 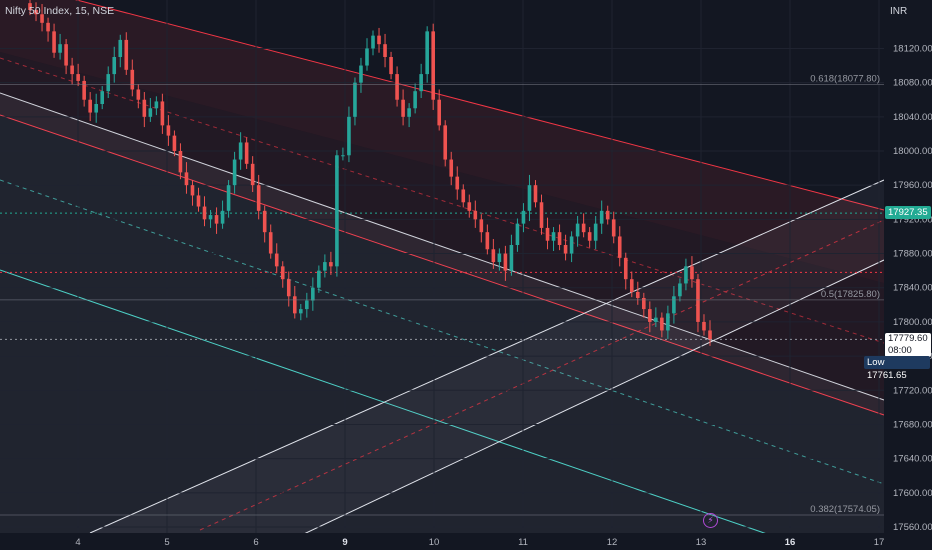 What do you see at coordinates (166, 542) in the screenshot?
I see `time-tick-1: 5` at bounding box center [166, 542].